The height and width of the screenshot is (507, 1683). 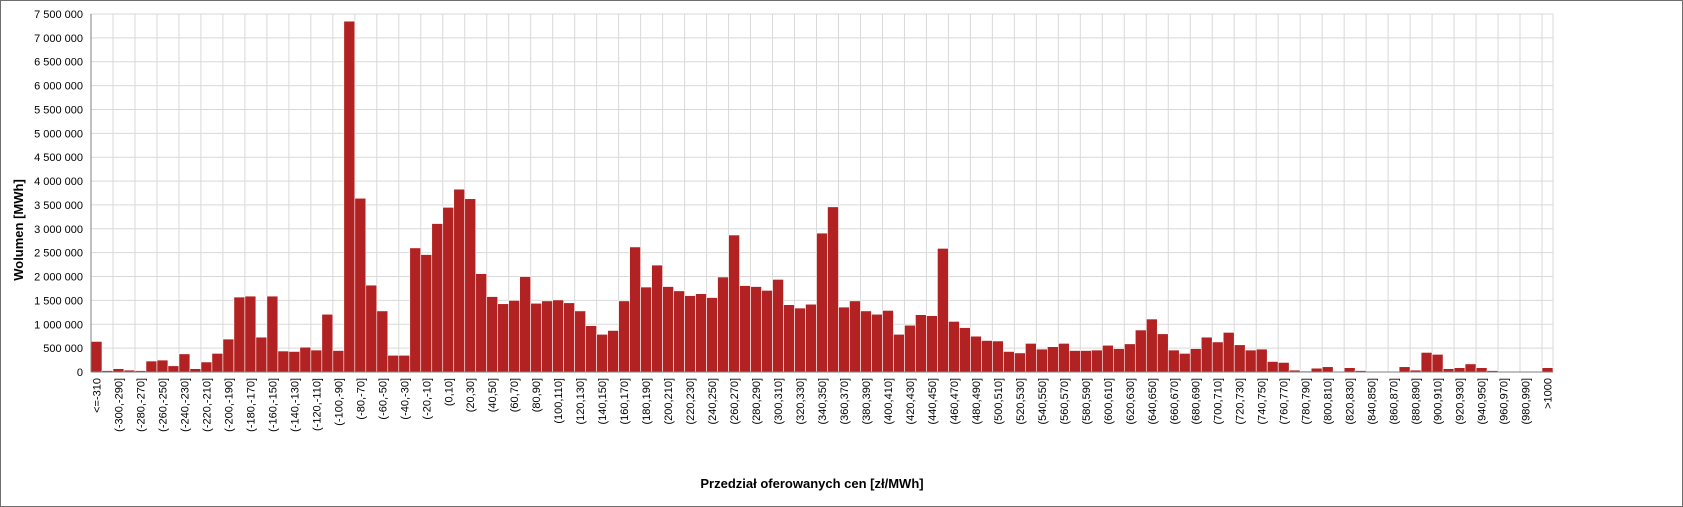 I want to click on y-tick-label: 3 000 000, so click(x=58, y=230).